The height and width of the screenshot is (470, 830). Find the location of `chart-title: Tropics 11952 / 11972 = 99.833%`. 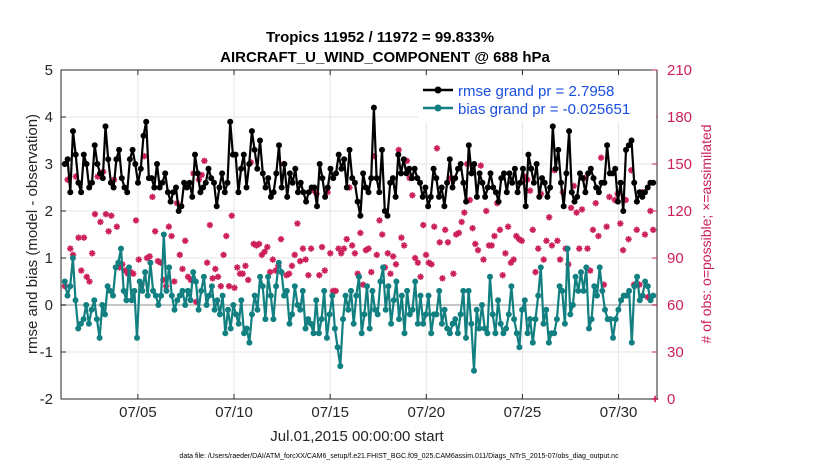

chart-title: Tropics 11952 / 11972 = 99.833% is located at coordinates (380, 37).